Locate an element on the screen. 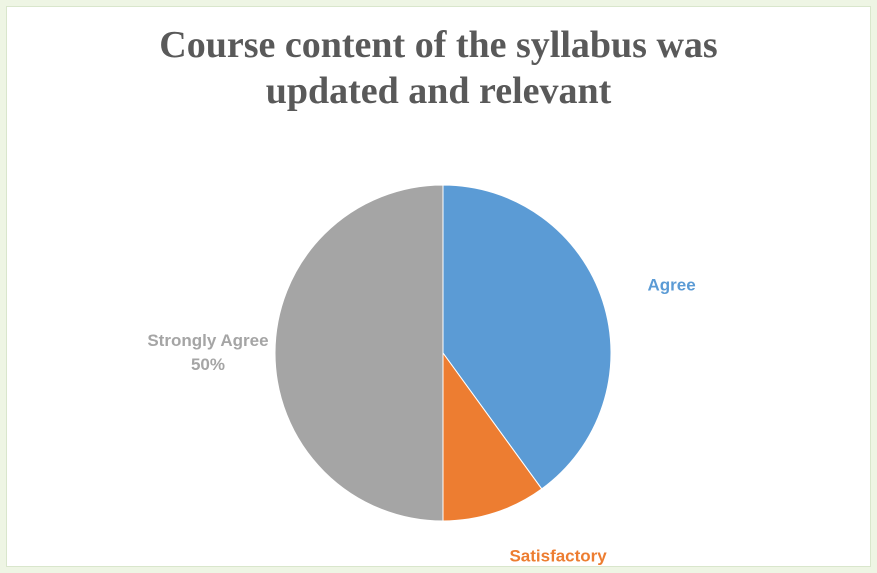 The width and height of the screenshot is (877, 573). data-label-category: Agree is located at coordinates (672, 285).